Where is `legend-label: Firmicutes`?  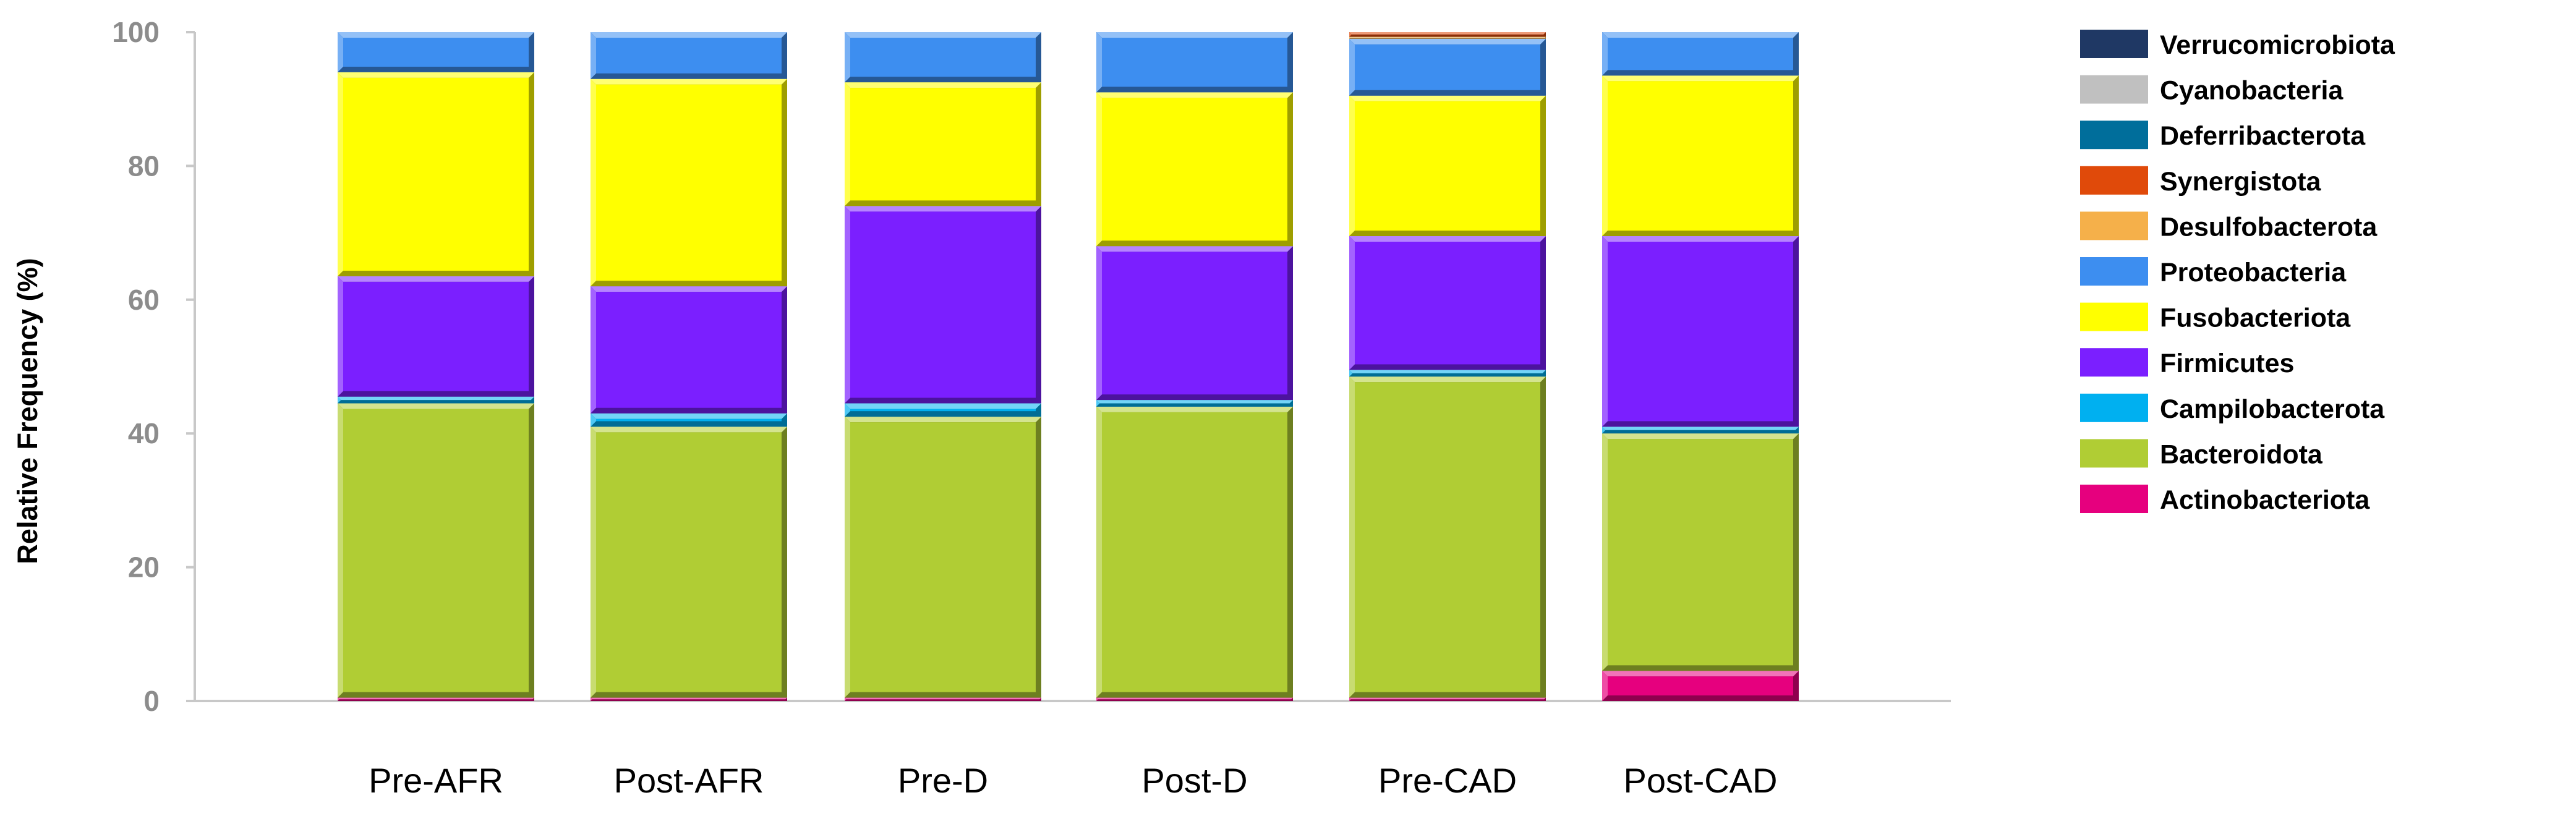 legend-label: Firmicutes is located at coordinates (2227, 363).